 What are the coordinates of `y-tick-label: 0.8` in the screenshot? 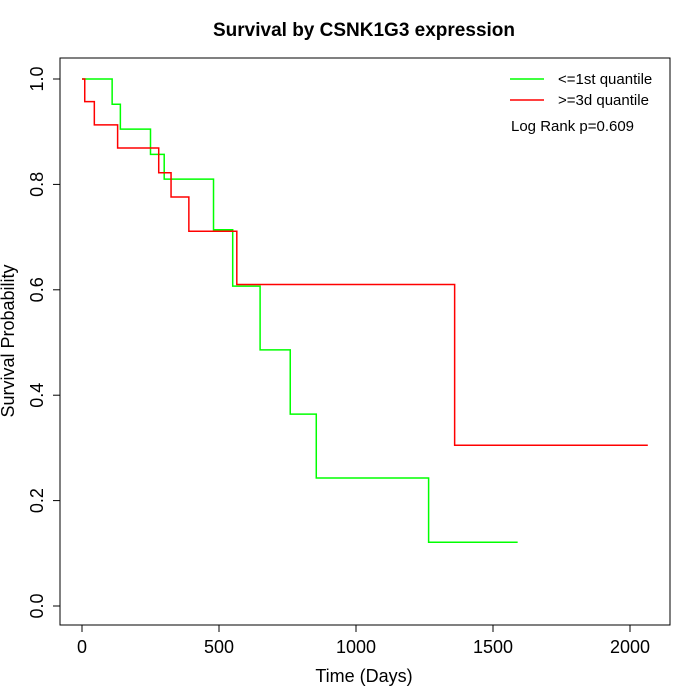 It's located at (37, 184).